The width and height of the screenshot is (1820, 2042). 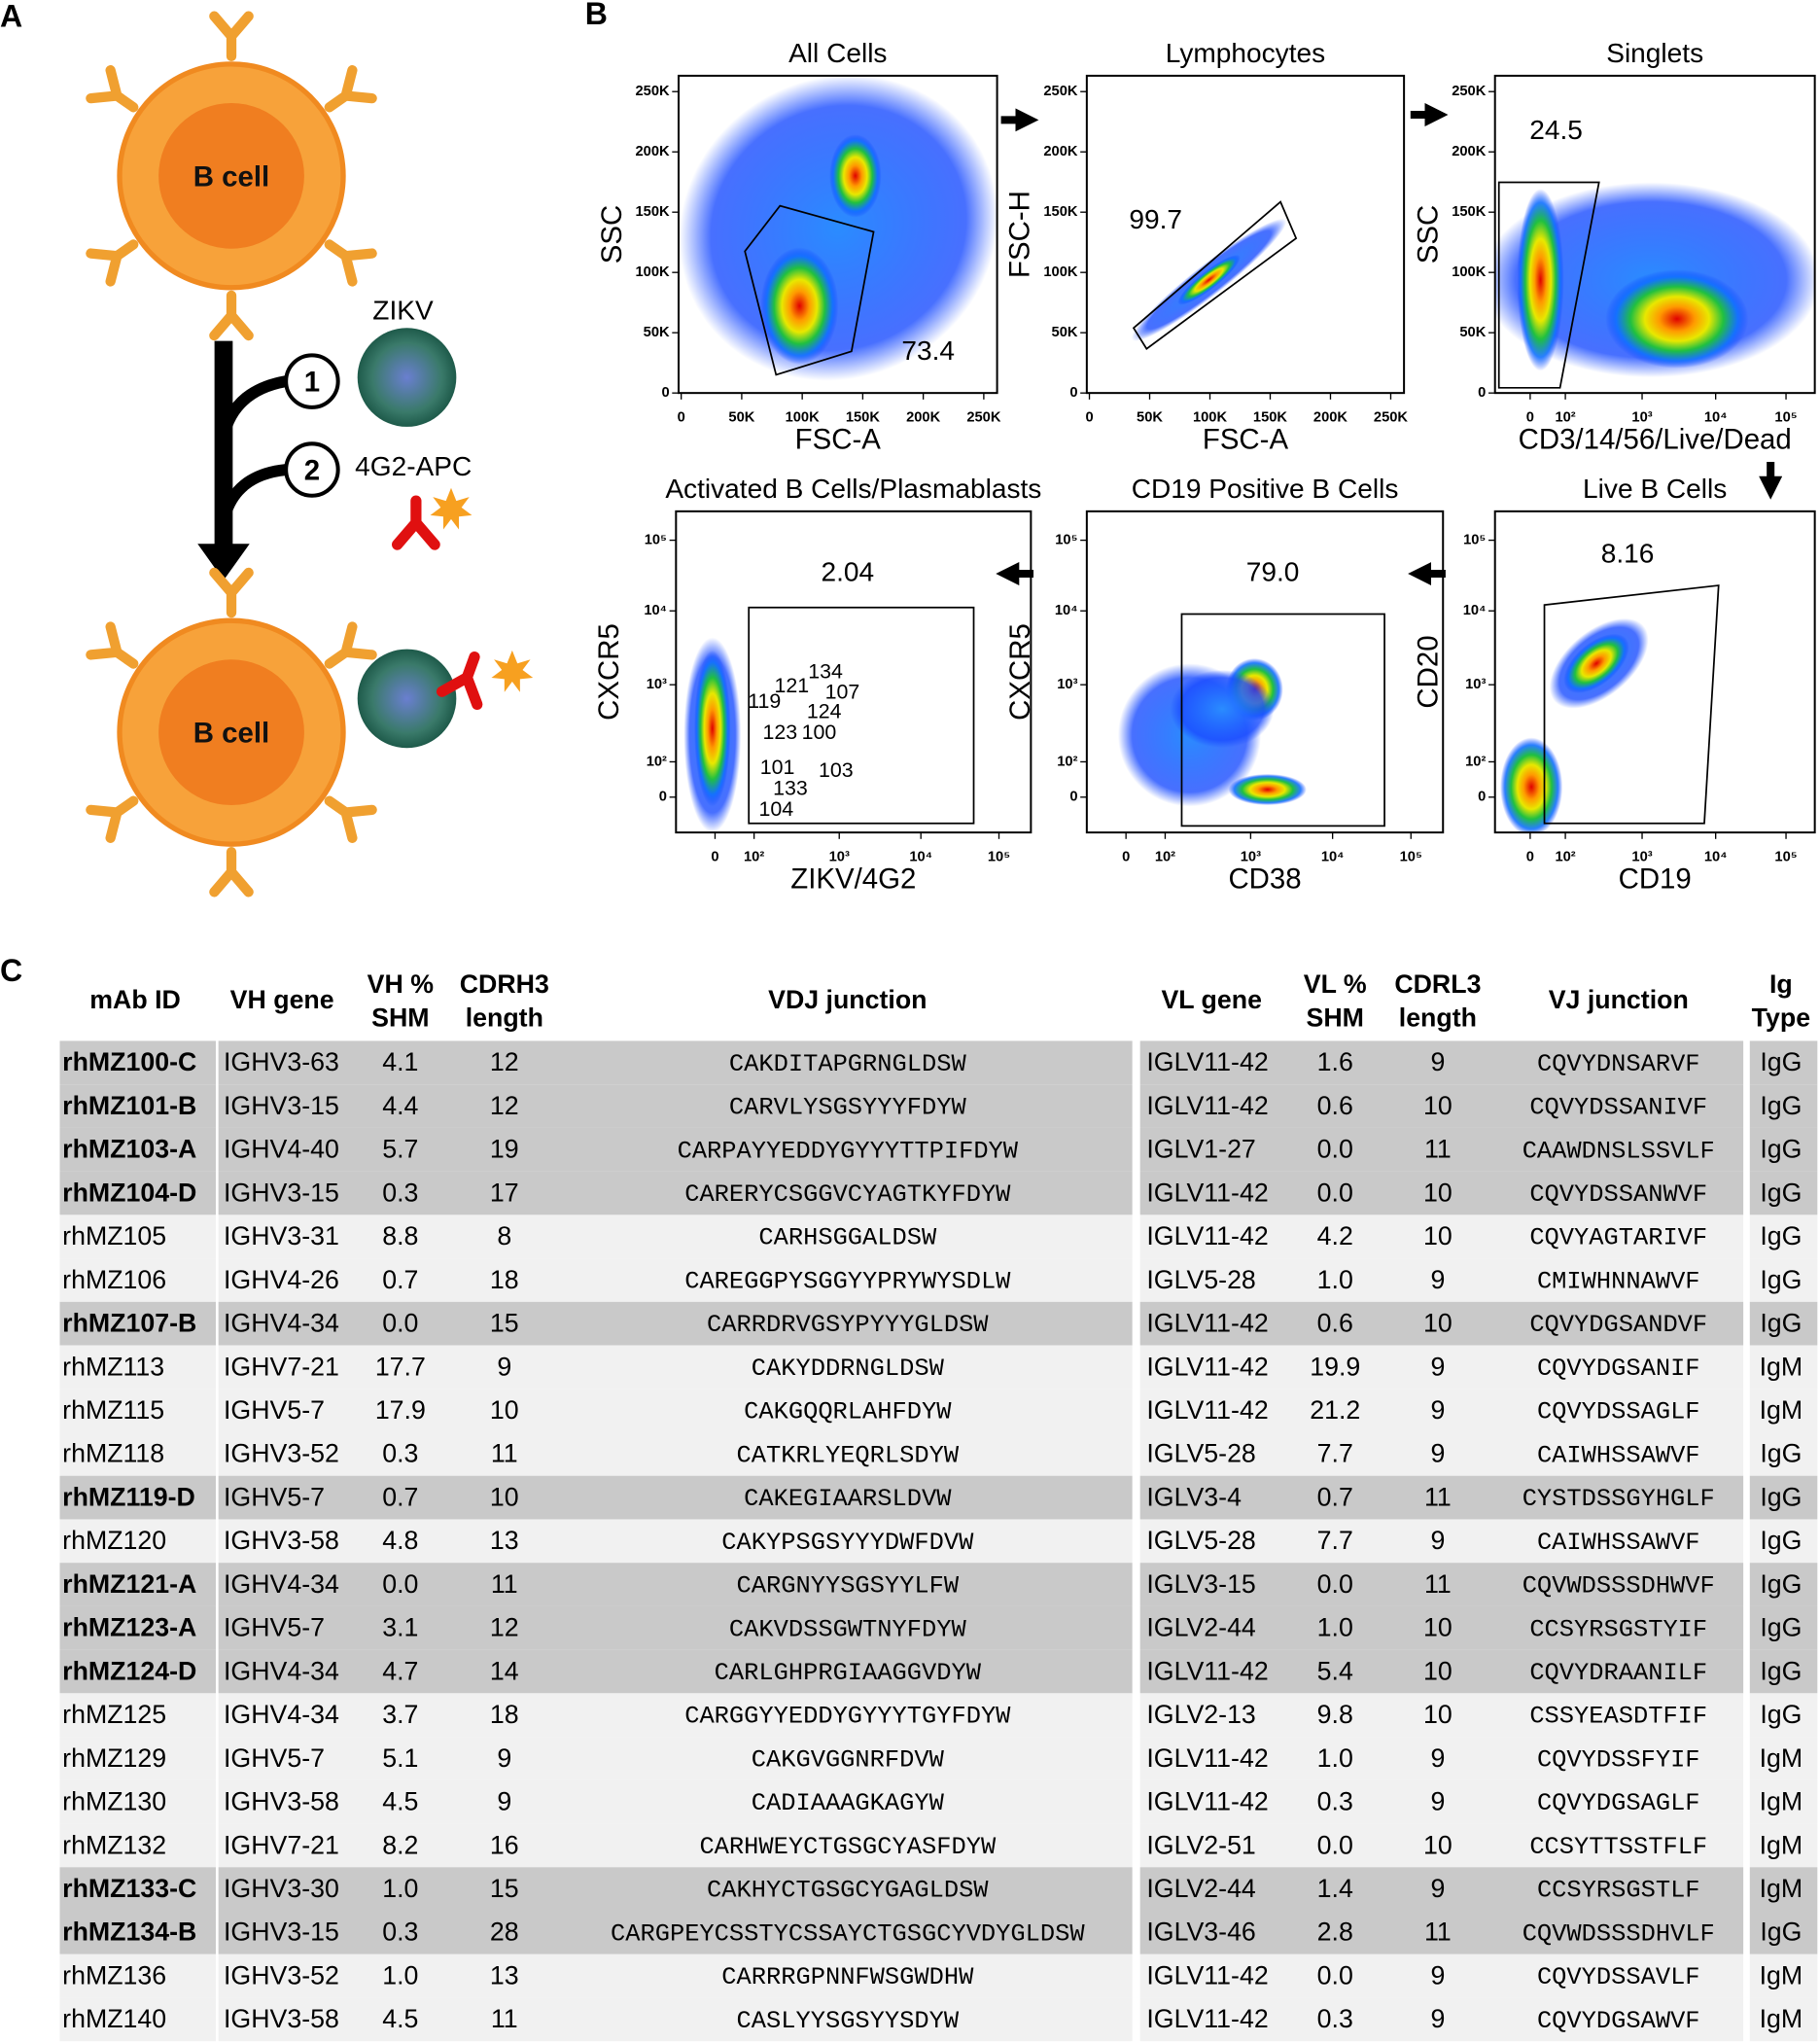 I want to click on y-axis-label: FSC-H, so click(x=1020, y=234).